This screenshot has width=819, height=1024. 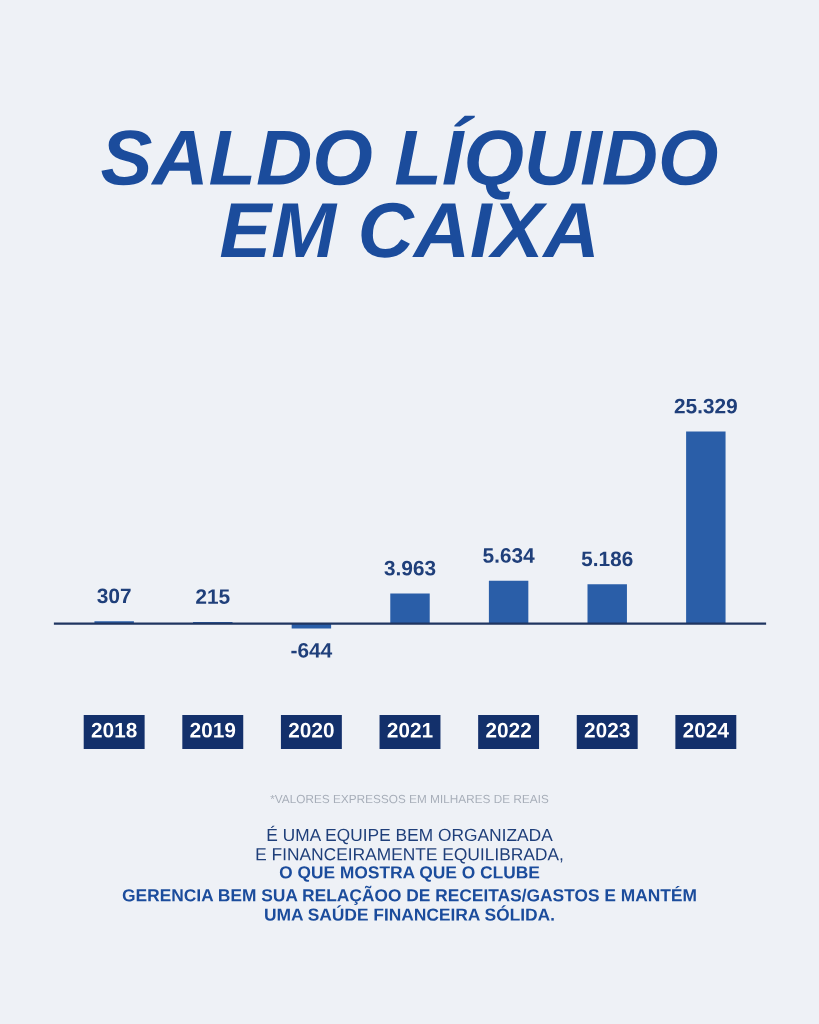 I want to click on x-tick-label: 2020, so click(x=311, y=730).